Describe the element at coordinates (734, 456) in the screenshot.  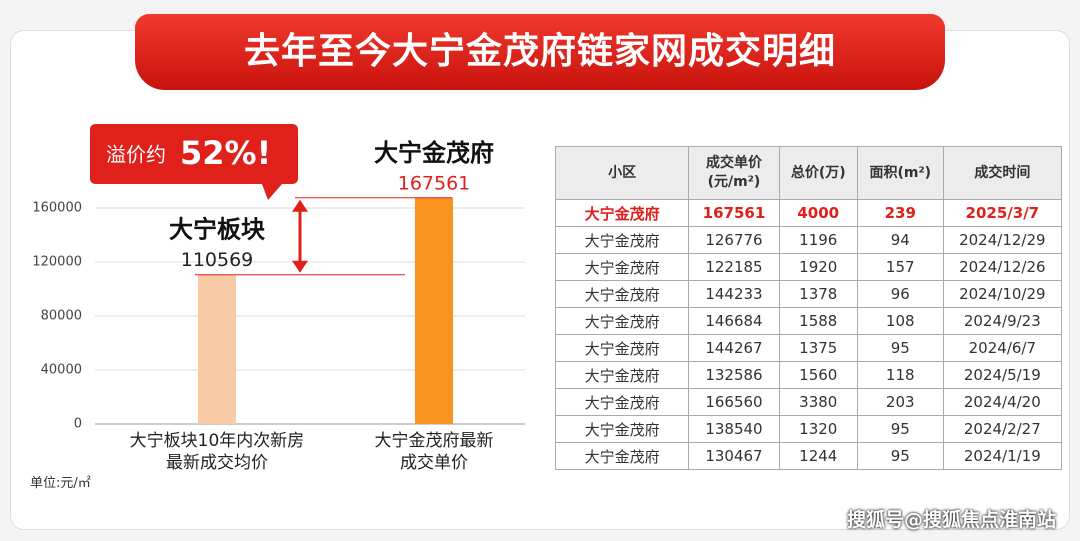
I see `table-cell: 130467` at that location.